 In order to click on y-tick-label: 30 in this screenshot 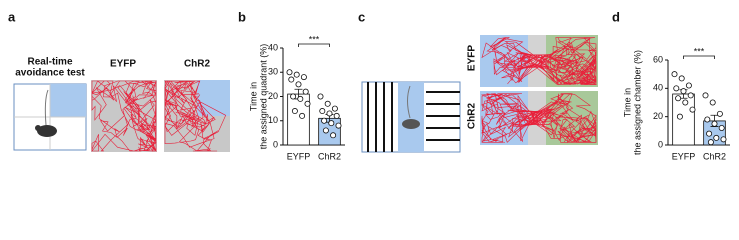, I will do `click(273, 72)`.